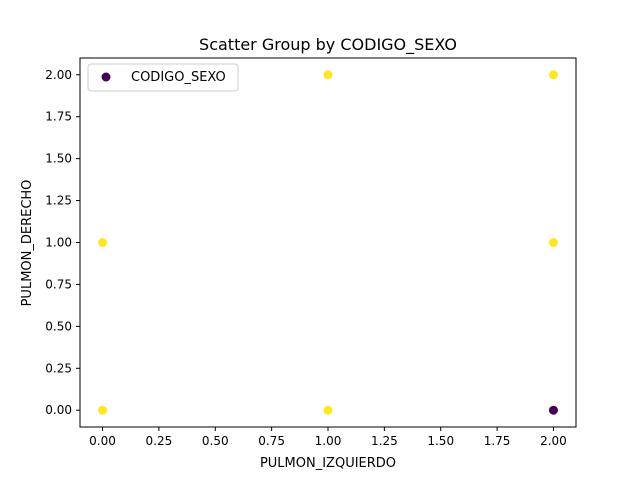  What do you see at coordinates (58, 284) in the screenshot?
I see `y-tick-label: 0.75` at bounding box center [58, 284].